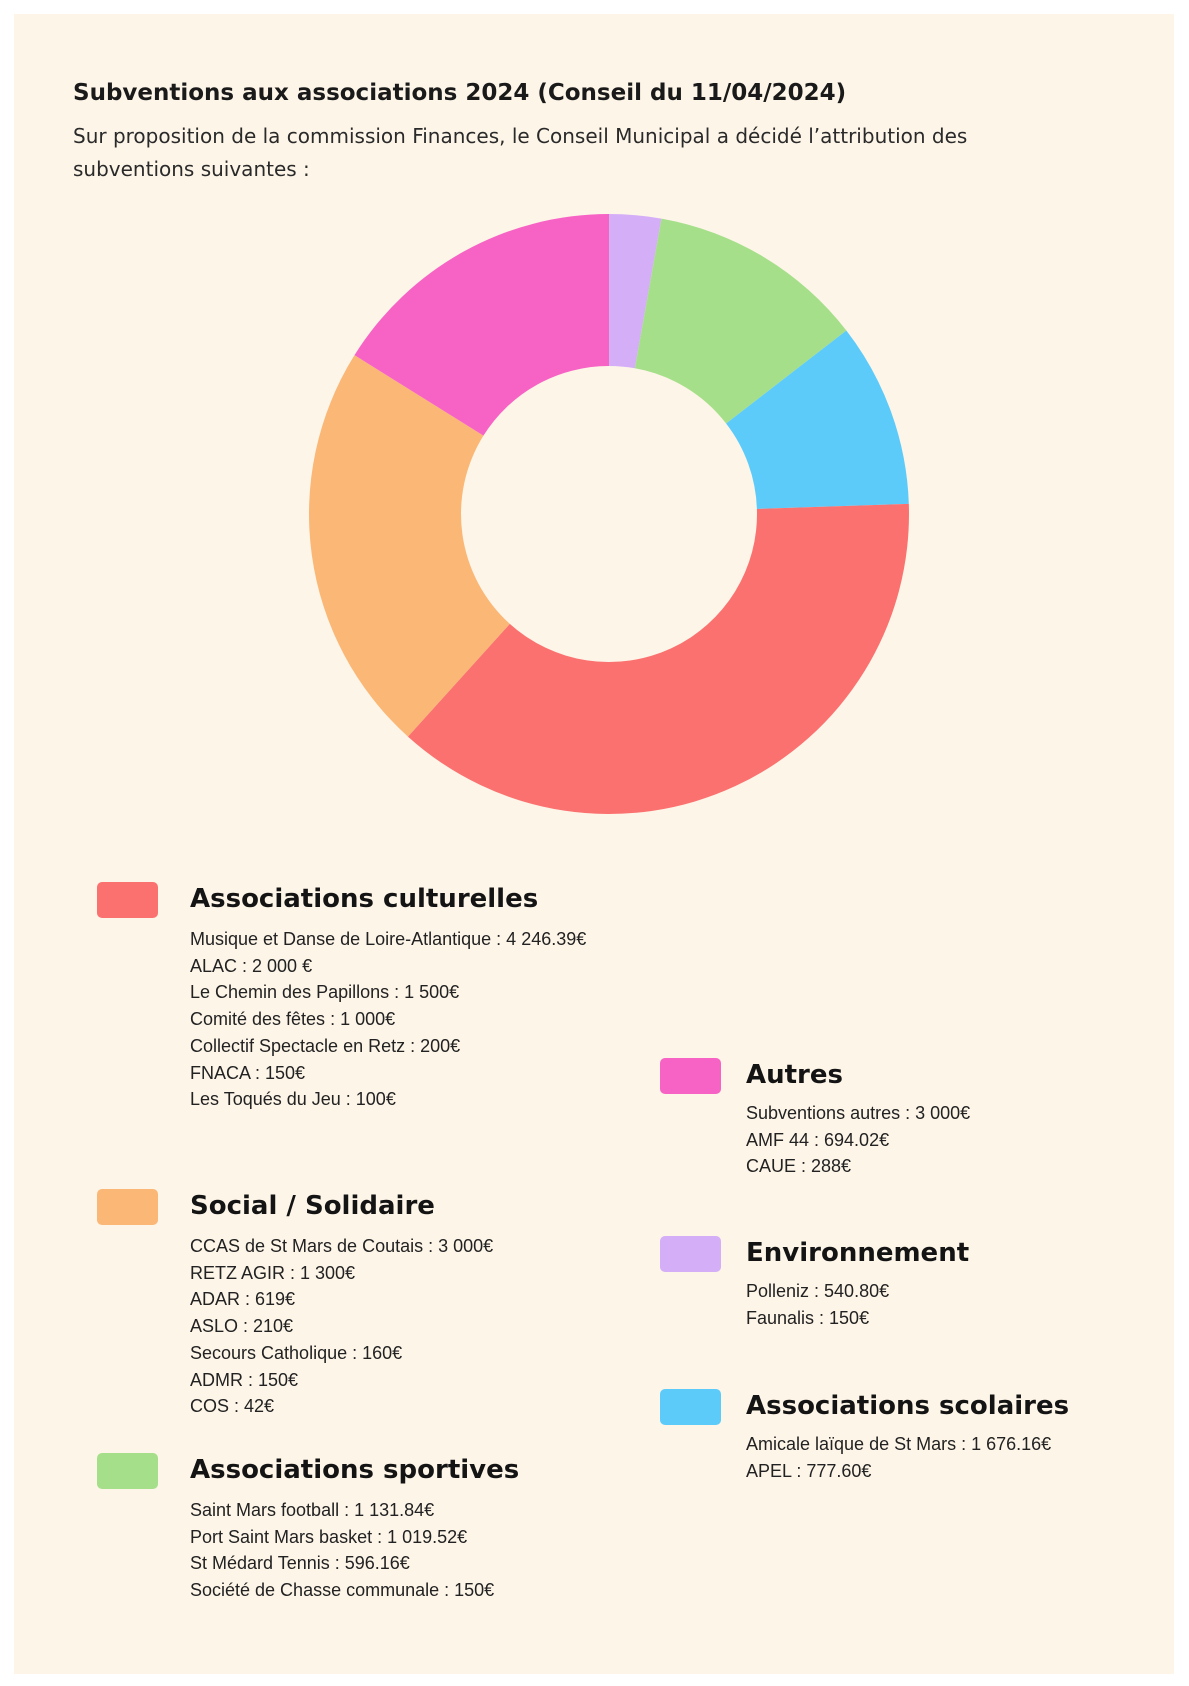 The width and height of the screenshot is (1189, 1686). I want to click on donut-slice-environnement, so click(635, 291).